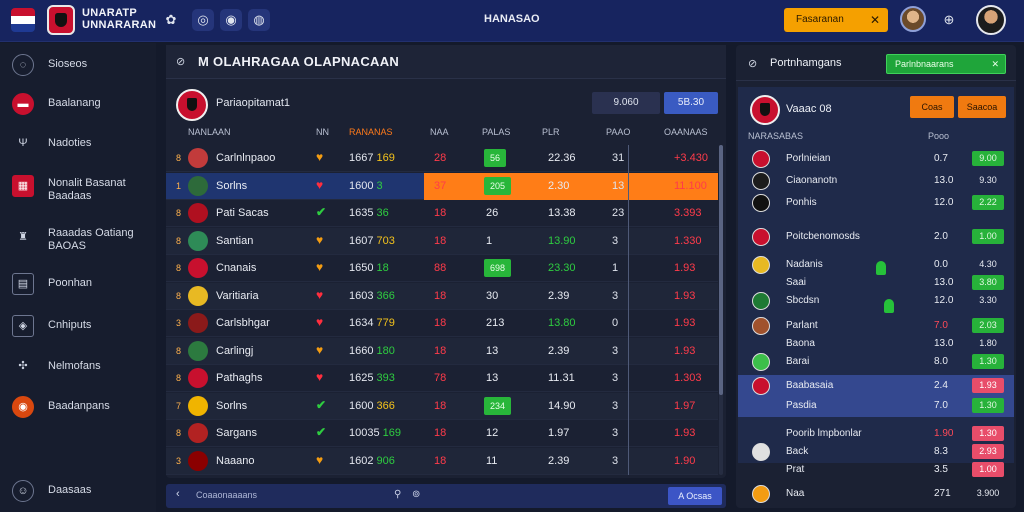  Describe the element at coordinates (398, 494) in the screenshot. I see `search-icon: ⚲` at that location.